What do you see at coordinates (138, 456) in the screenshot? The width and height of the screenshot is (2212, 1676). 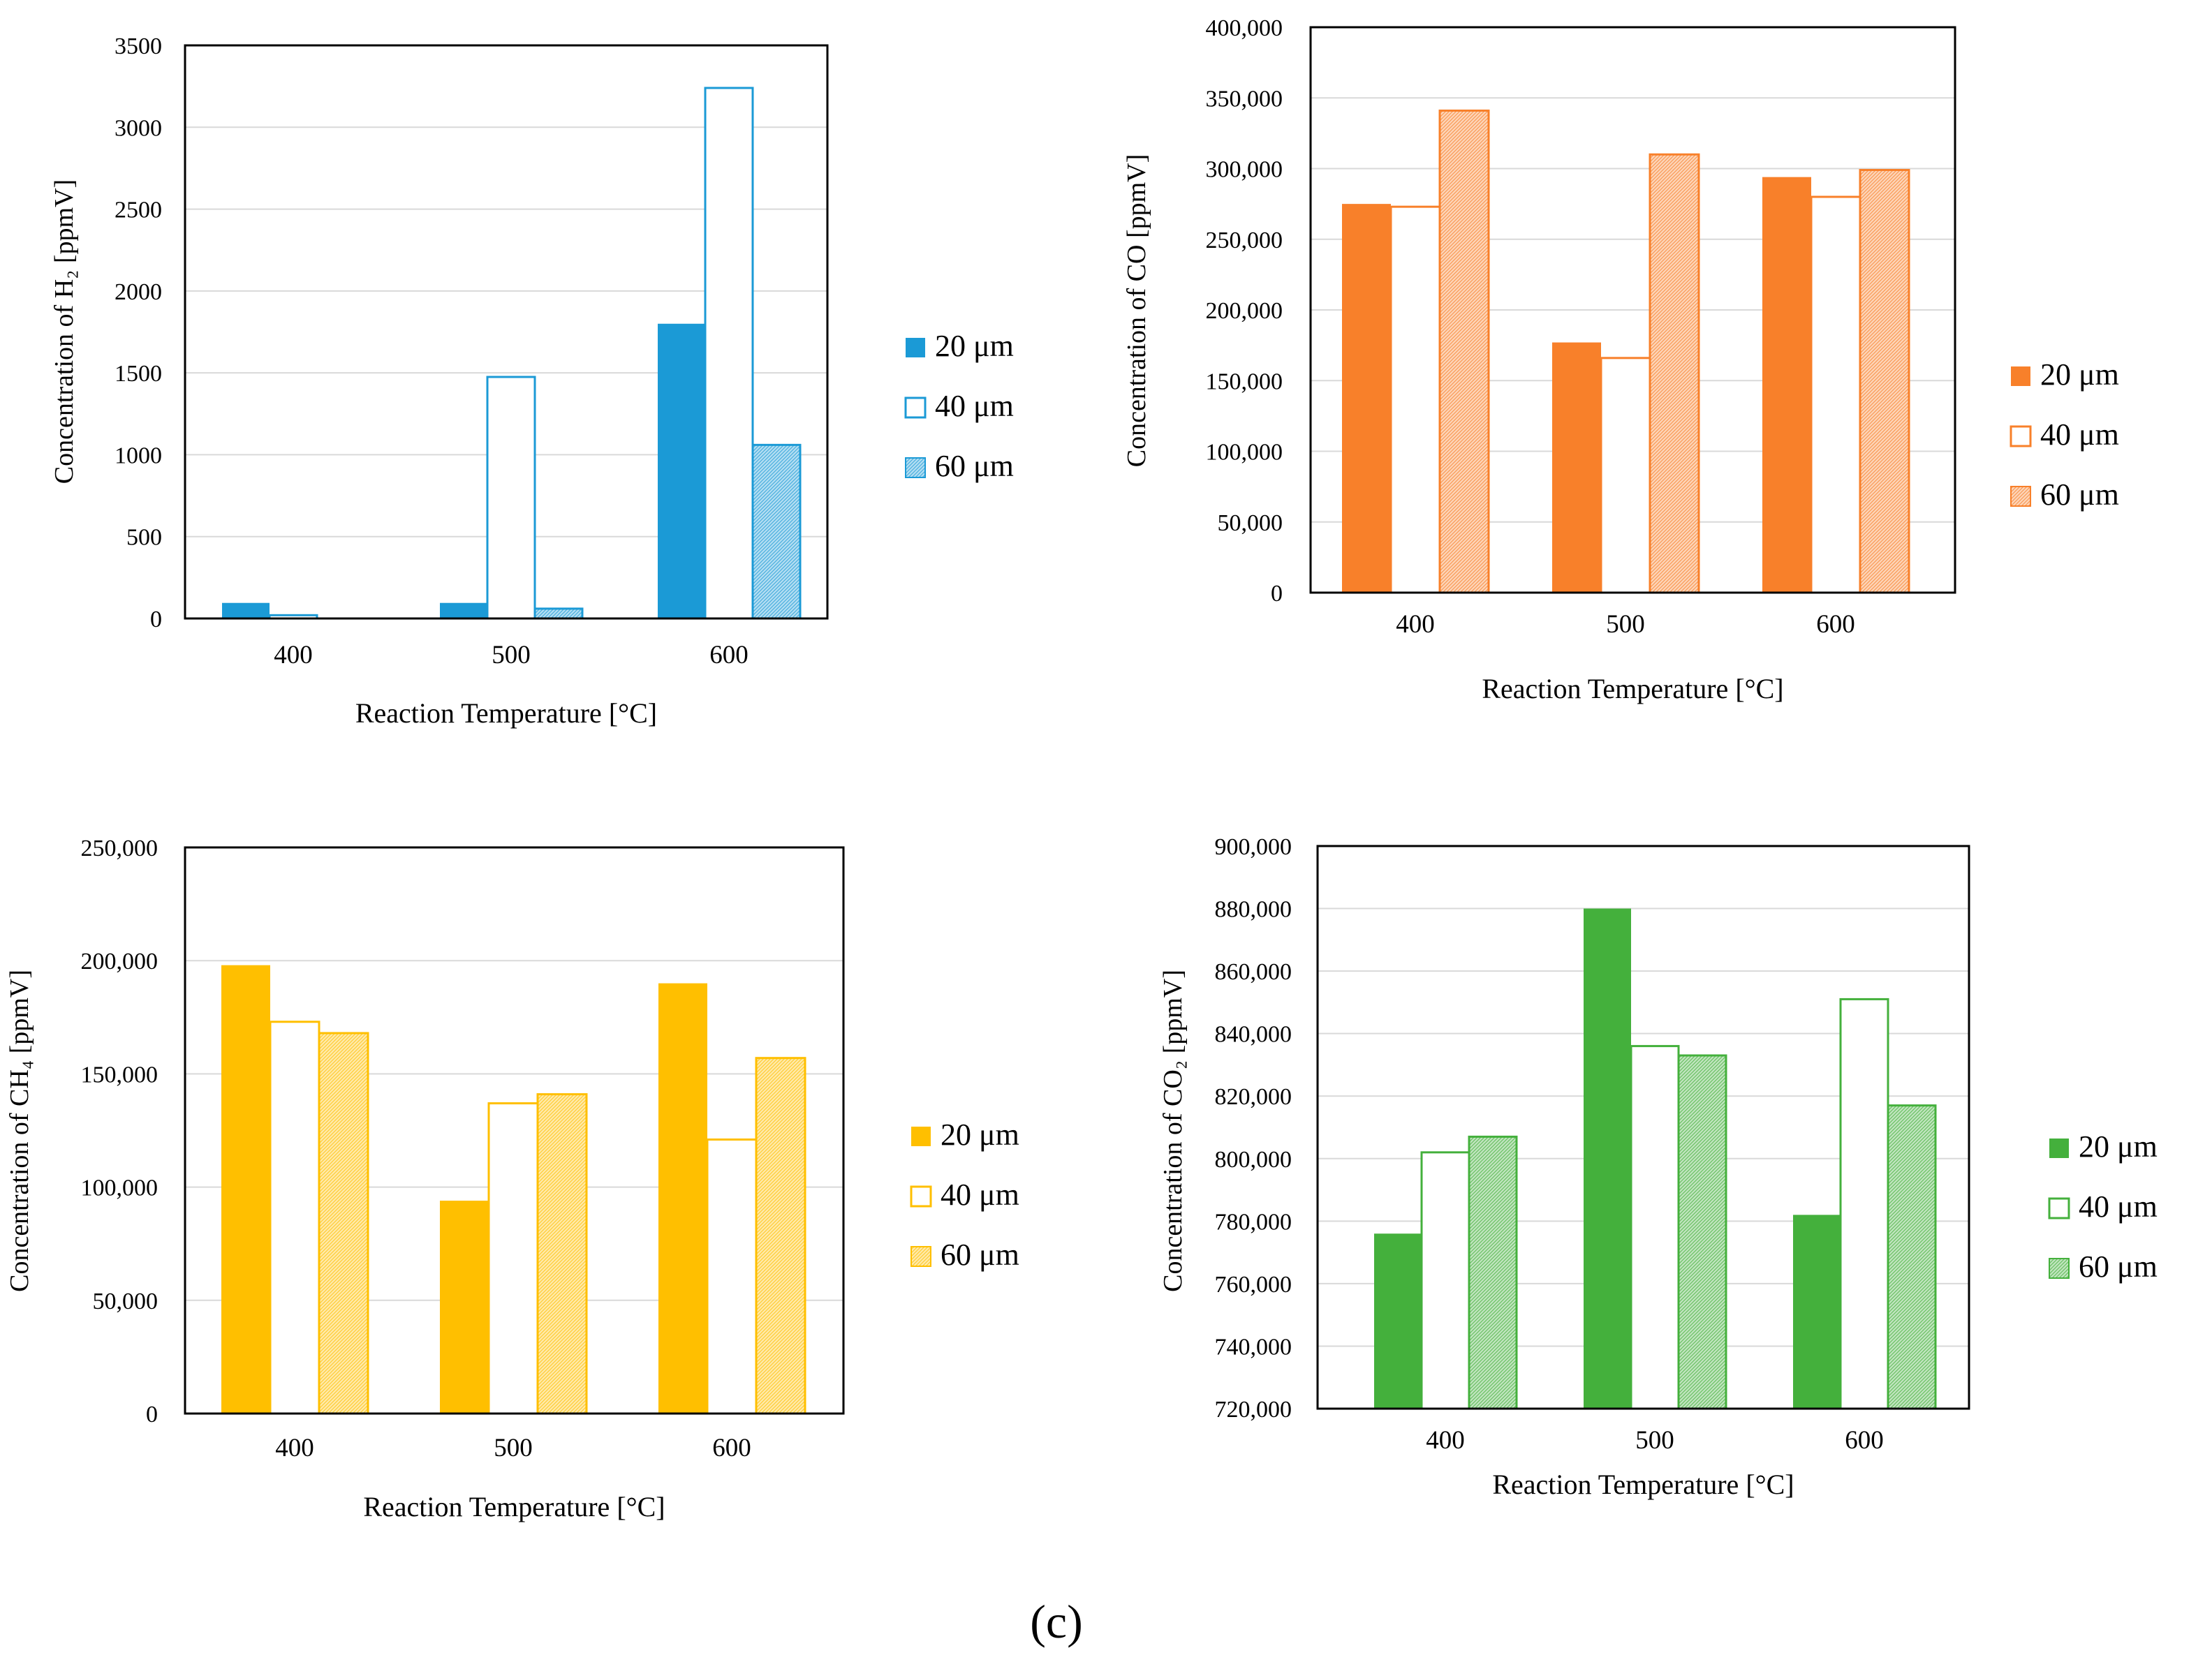 I see `h2-ytick-label: 1000` at bounding box center [138, 456].